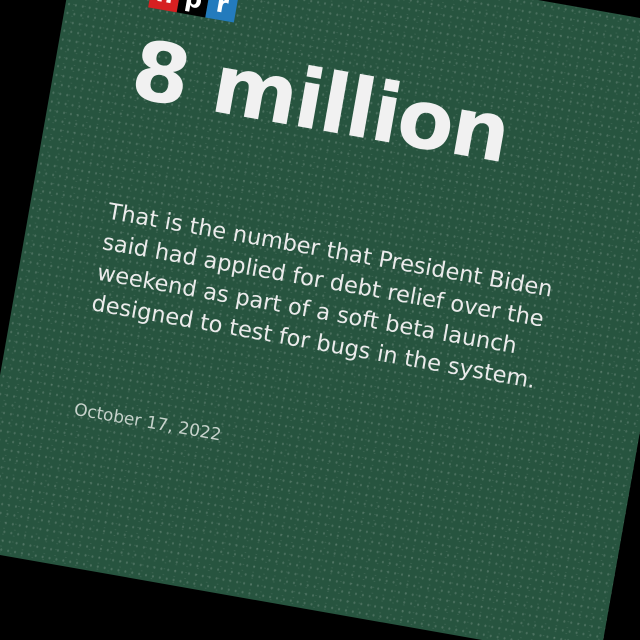 The width and height of the screenshot is (640, 640). What do you see at coordinates (193, 11) in the screenshot?
I see `npr-logo: n p r` at bounding box center [193, 11].